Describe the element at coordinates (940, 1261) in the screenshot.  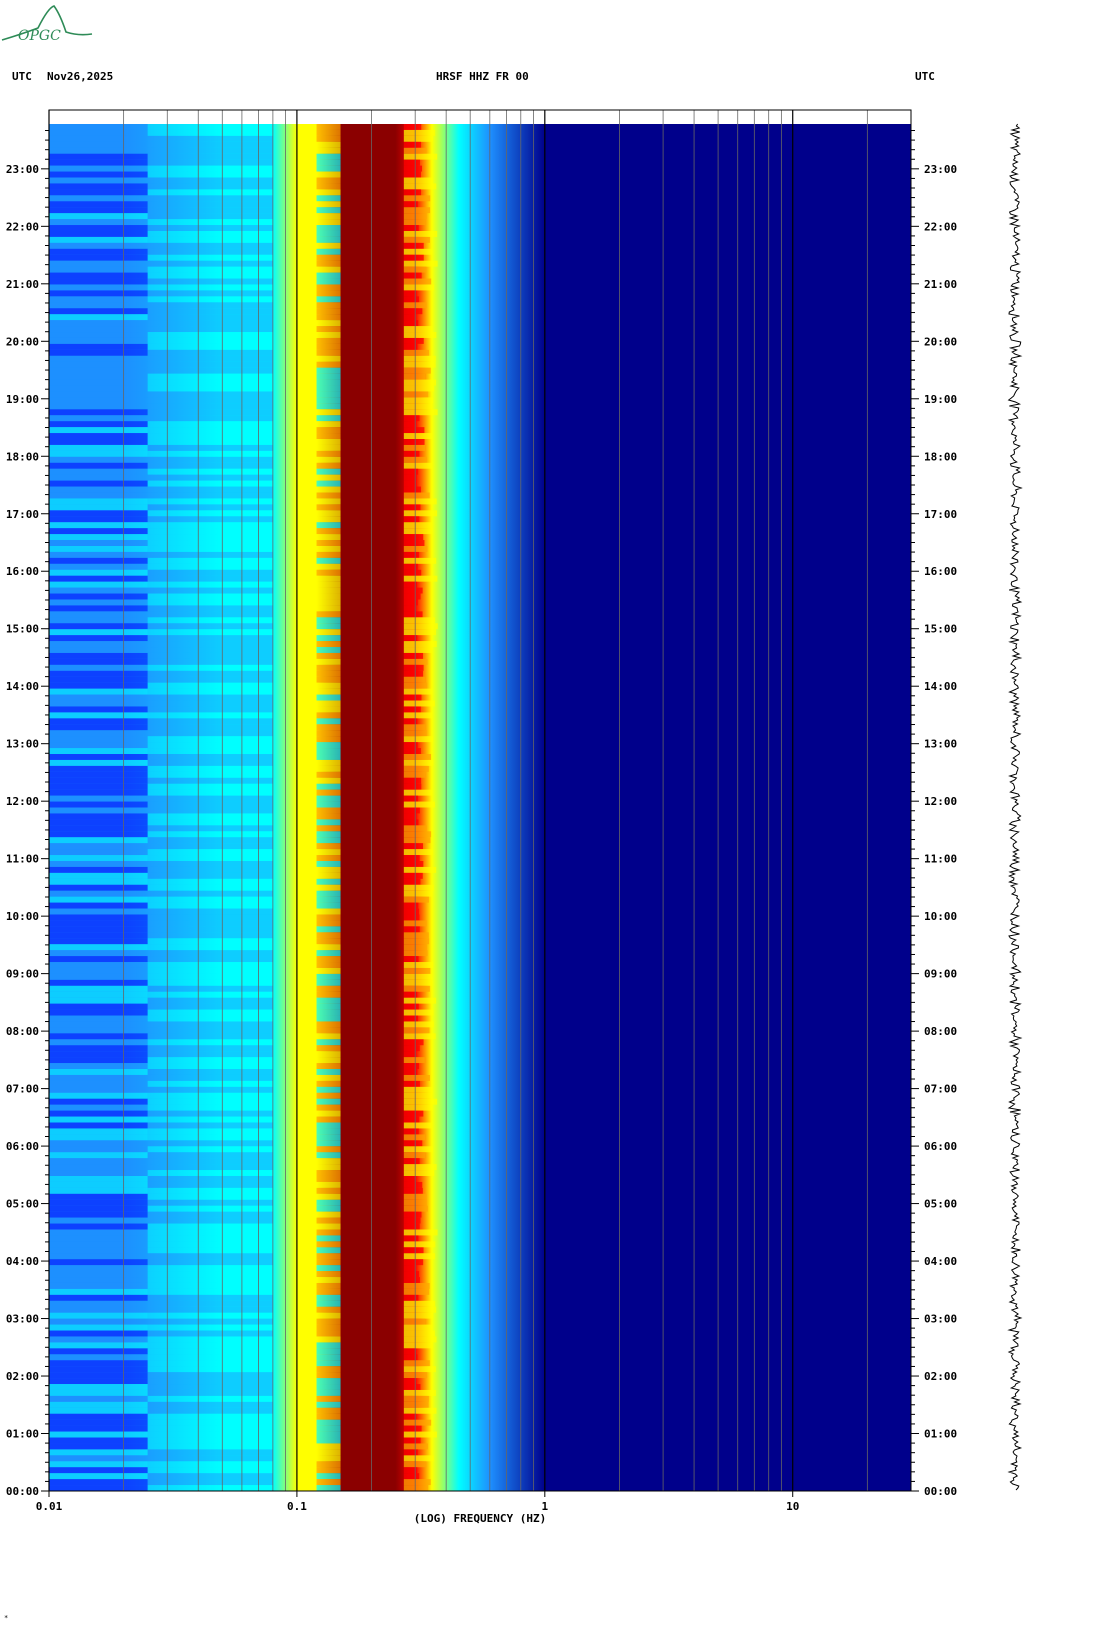
I see `y-tick-label-right: 04:00` at that location.